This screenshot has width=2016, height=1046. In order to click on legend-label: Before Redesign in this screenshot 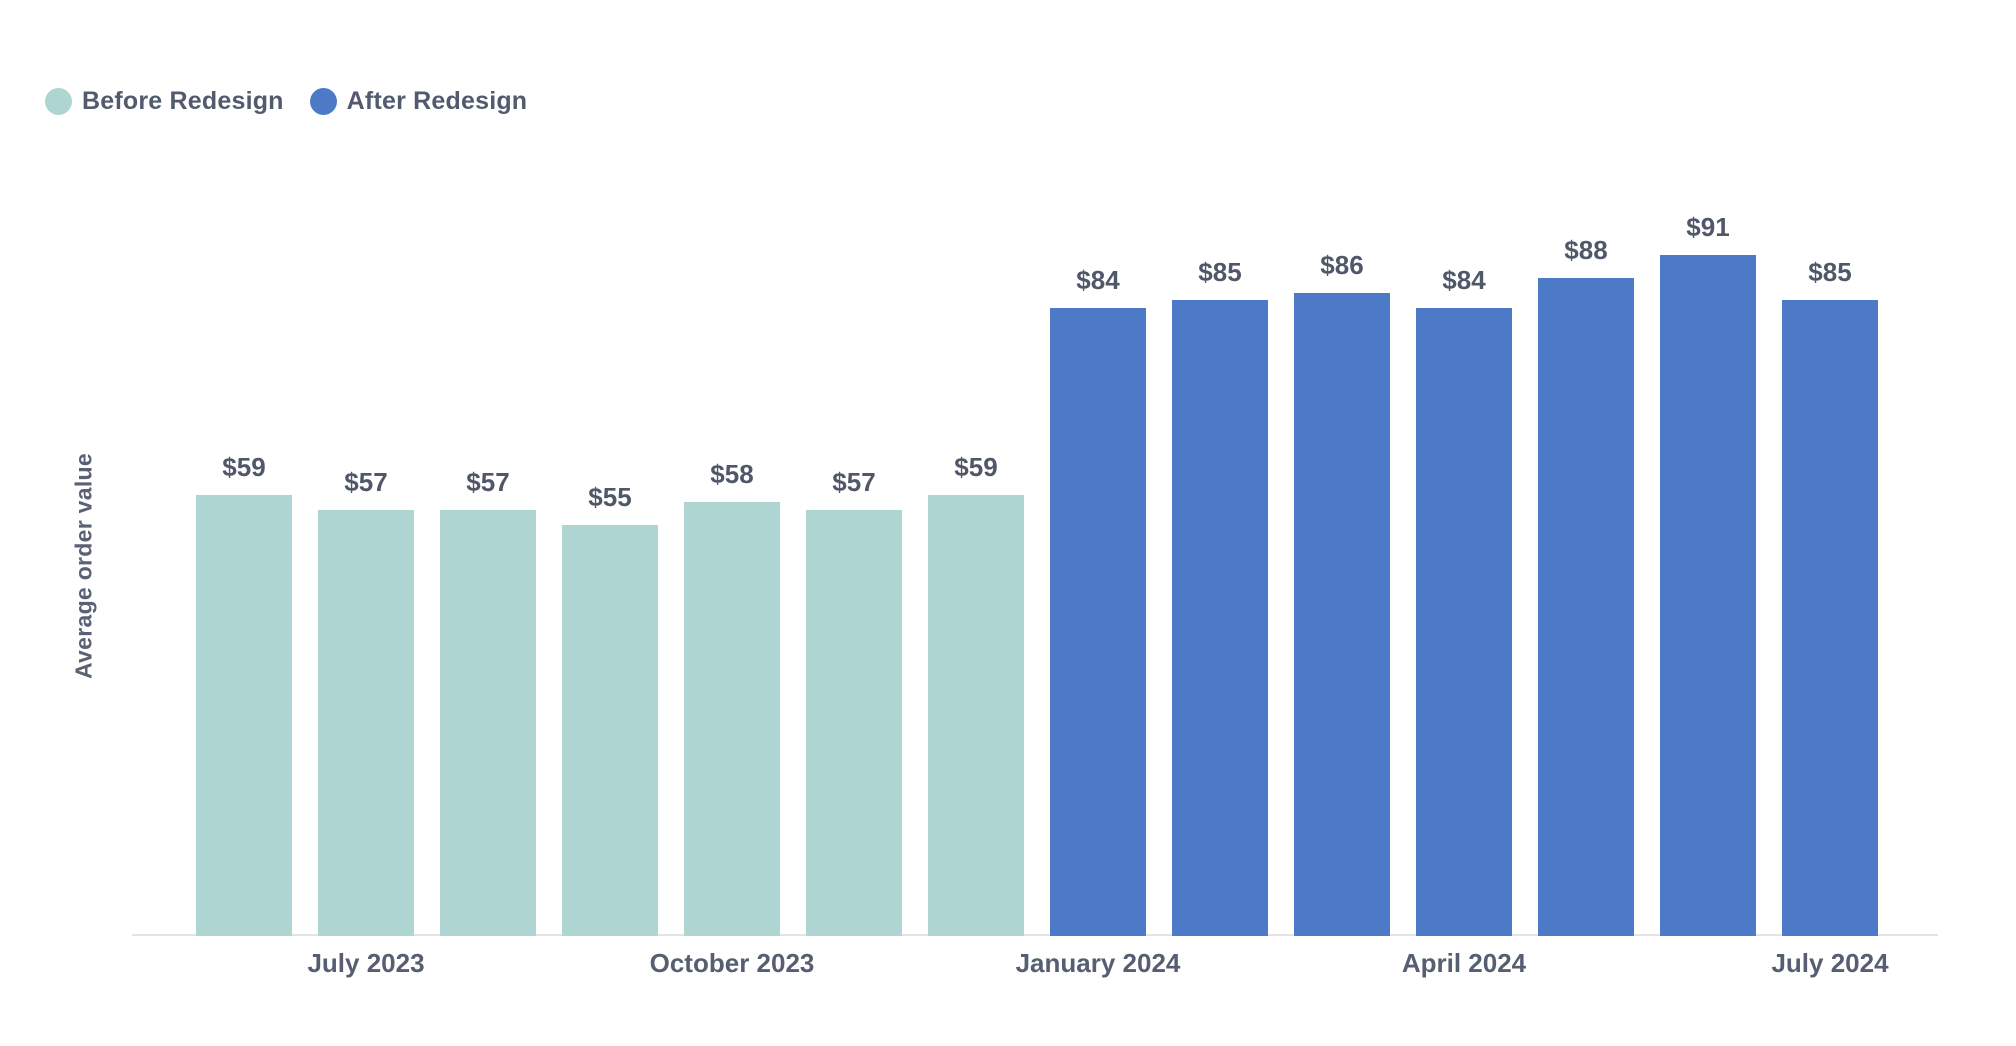, I will do `click(183, 101)`.